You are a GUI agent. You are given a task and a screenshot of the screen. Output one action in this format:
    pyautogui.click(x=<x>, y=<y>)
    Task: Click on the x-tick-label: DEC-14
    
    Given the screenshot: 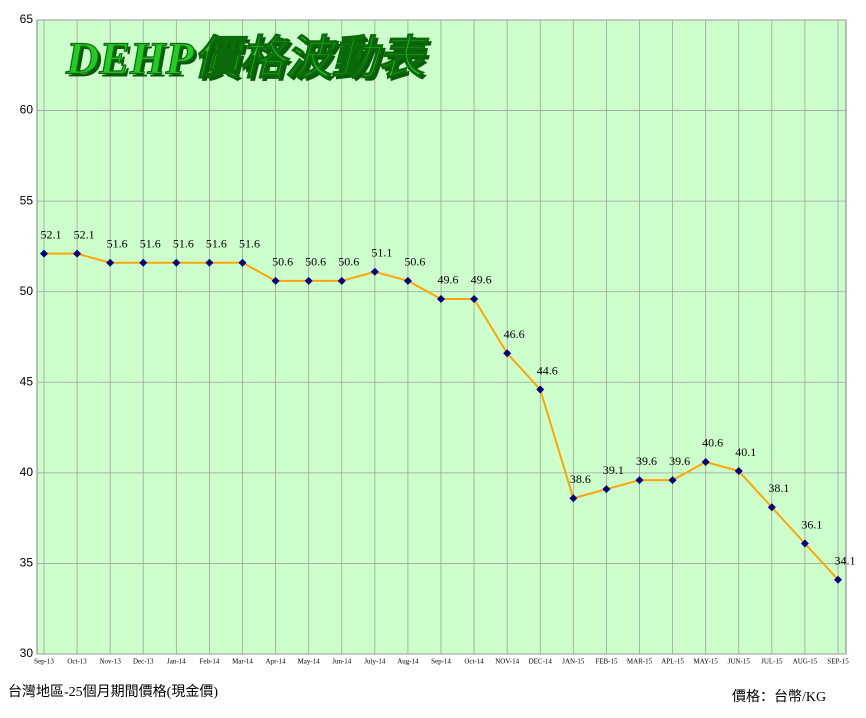 What is the action you would take?
    pyautogui.click(x=541, y=662)
    